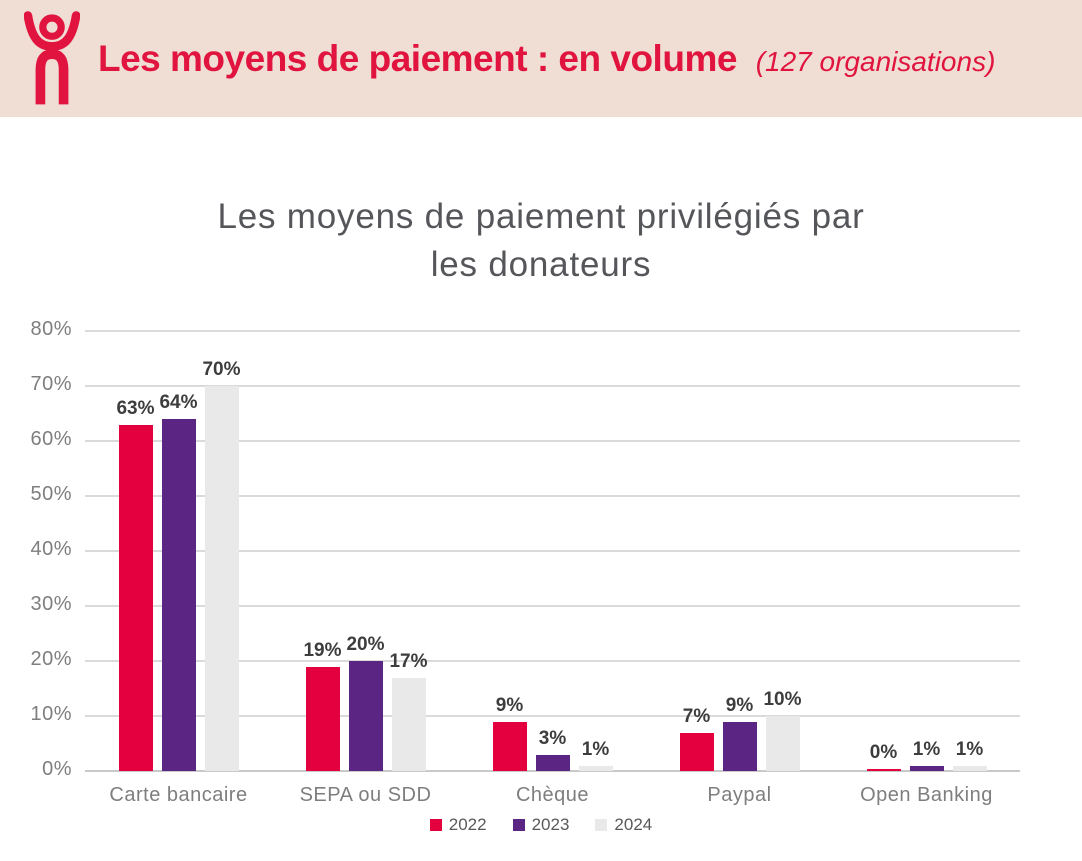 The height and width of the screenshot is (861, 1082). What do you see at coordinates (135, 597) in the screenshot?
I see `bar-2022-carte-bancaire` at bounding box center [135, 597].